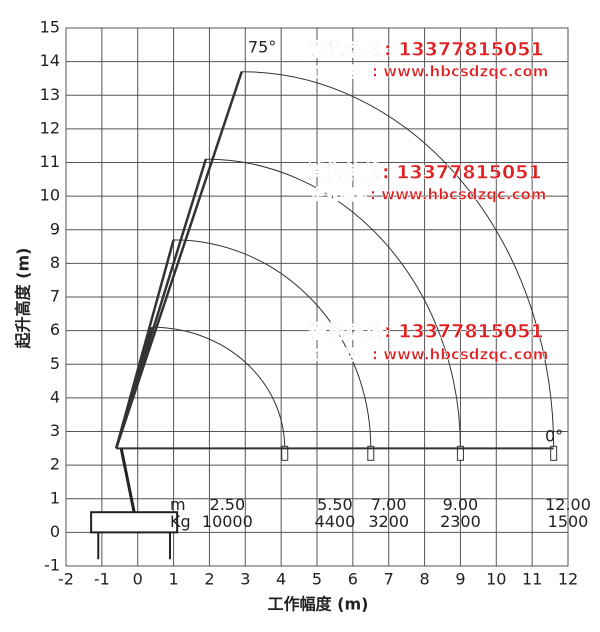 This screenshot has height=632, width=600. I want to click on x-tick-label: 4, so click(281, 579).